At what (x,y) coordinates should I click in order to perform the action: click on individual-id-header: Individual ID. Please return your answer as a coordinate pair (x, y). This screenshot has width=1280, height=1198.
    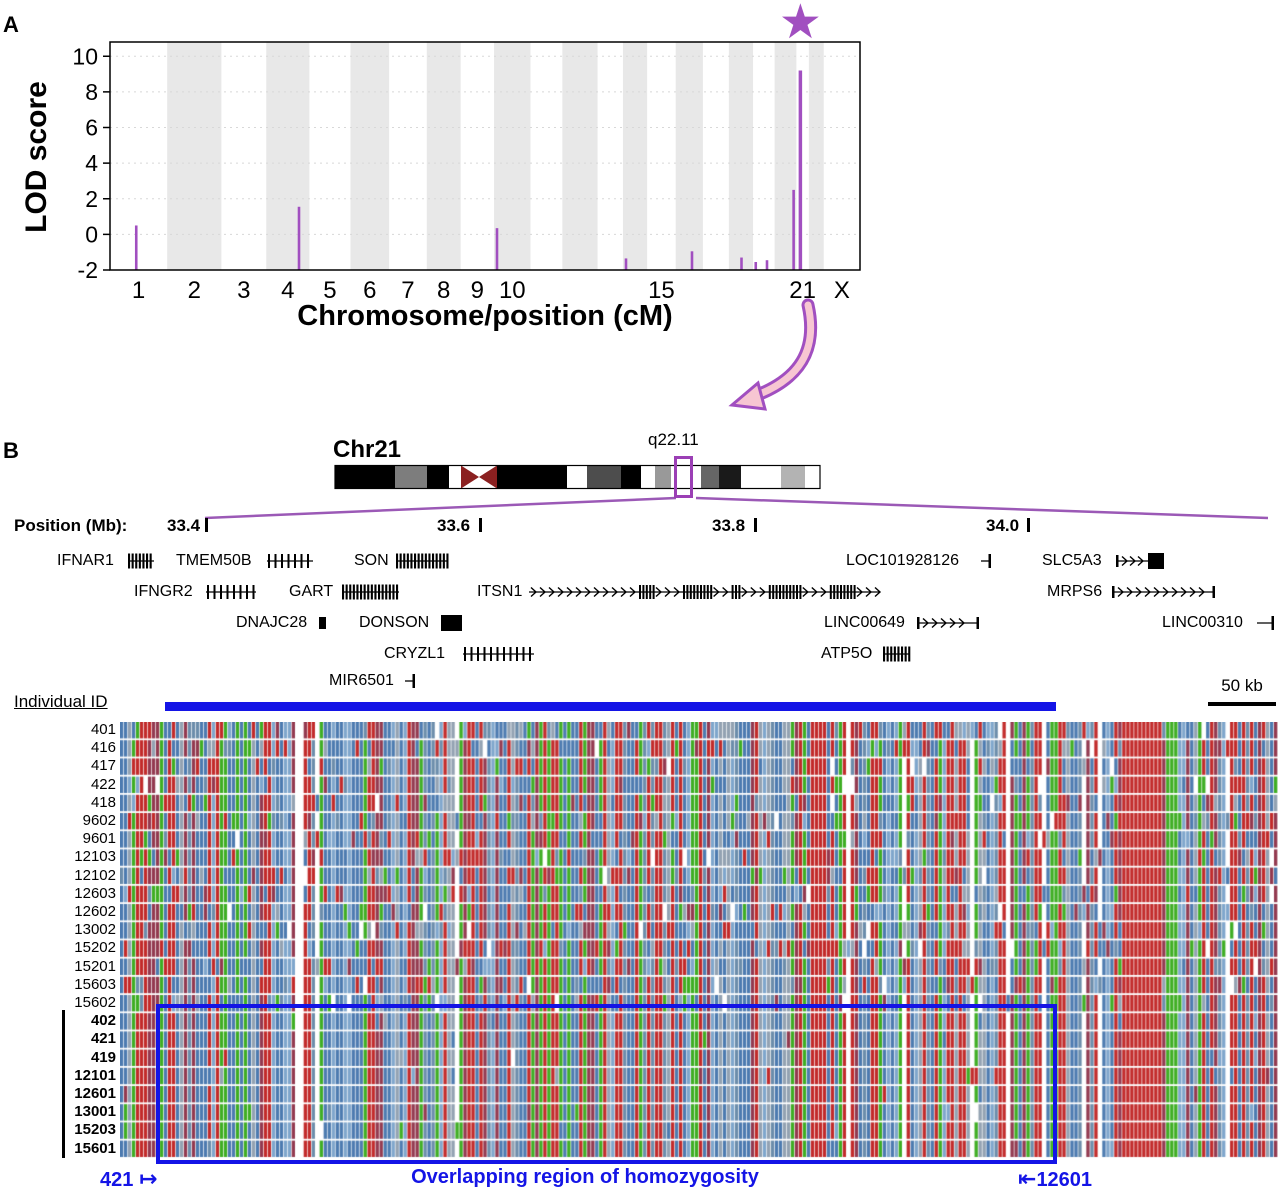
    Looking at the image, I should click on (61, 701).